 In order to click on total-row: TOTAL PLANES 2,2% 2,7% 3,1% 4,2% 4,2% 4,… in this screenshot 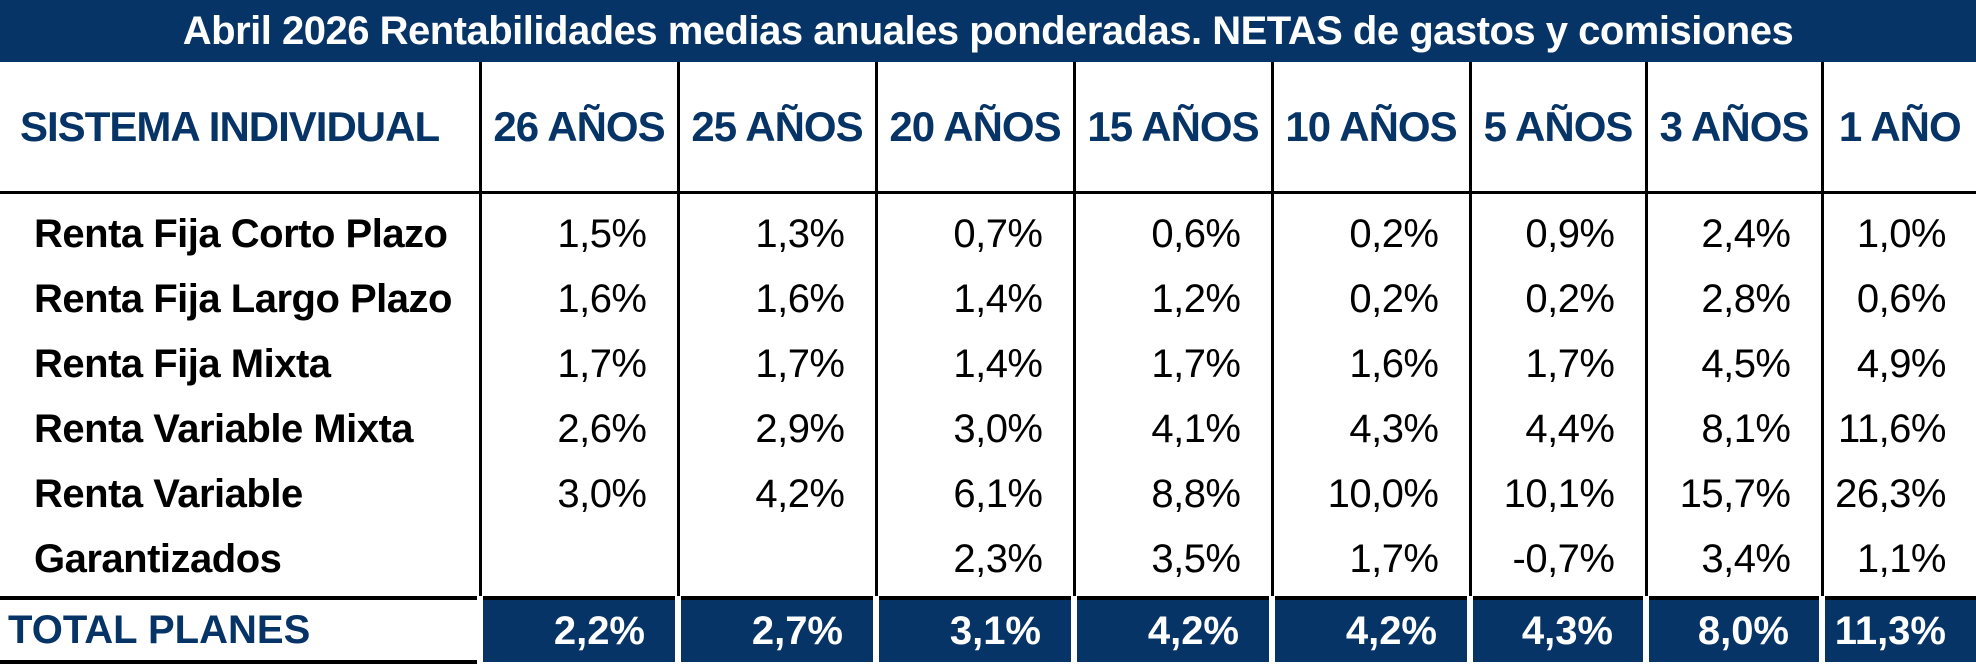, I will do `click(988, 630)`.